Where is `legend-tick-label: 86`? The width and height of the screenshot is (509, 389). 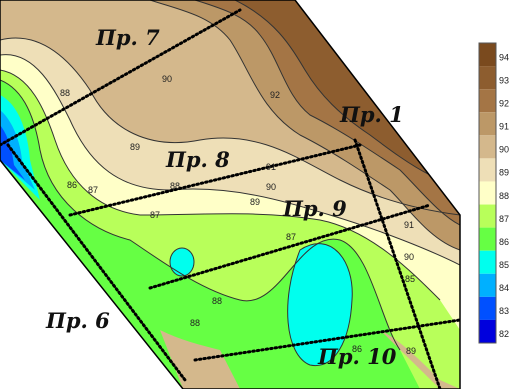 legend-tick-label: 86 is located at coordinates (504, 242).